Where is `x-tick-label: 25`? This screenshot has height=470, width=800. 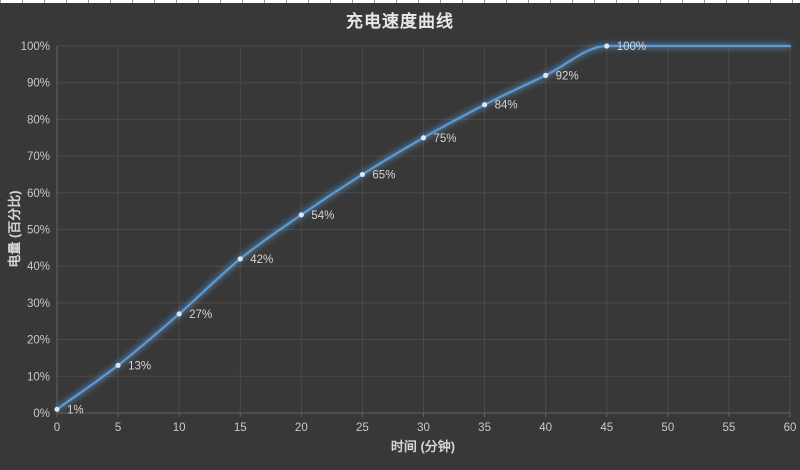
x-tick-label: 25 is located at coordinates (362, 428).